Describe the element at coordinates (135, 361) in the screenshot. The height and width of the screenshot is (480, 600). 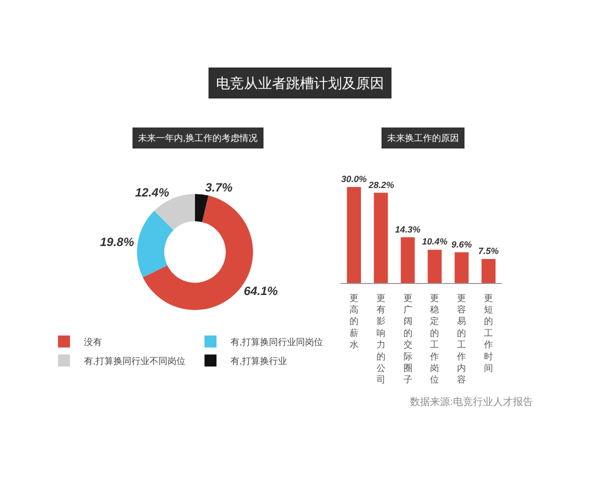
I see `legend-label: 有,打算换同行业不同岗位` at that location.